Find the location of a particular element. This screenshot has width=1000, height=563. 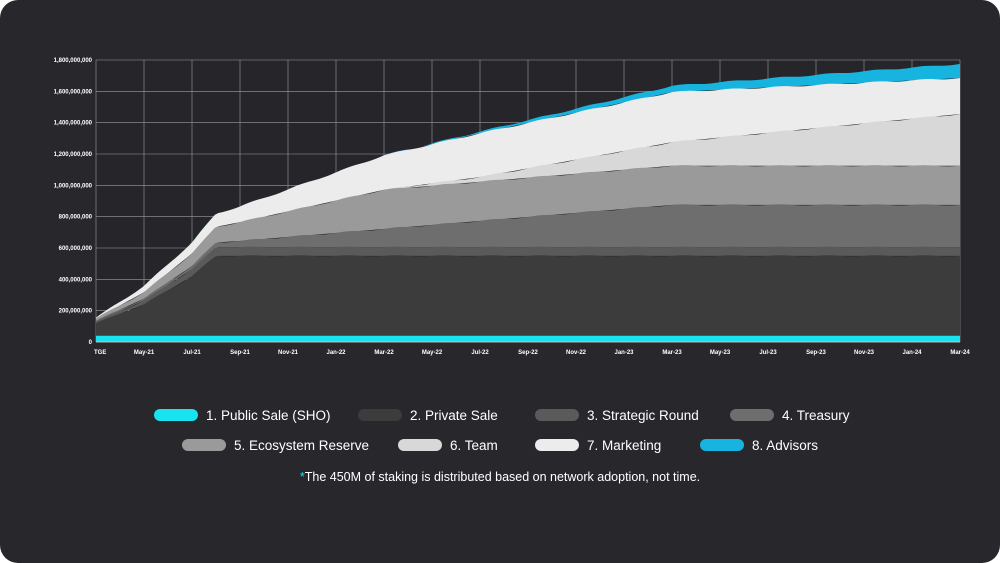

x-tick-label: Jul-22 is located at coordinates (480, 353).